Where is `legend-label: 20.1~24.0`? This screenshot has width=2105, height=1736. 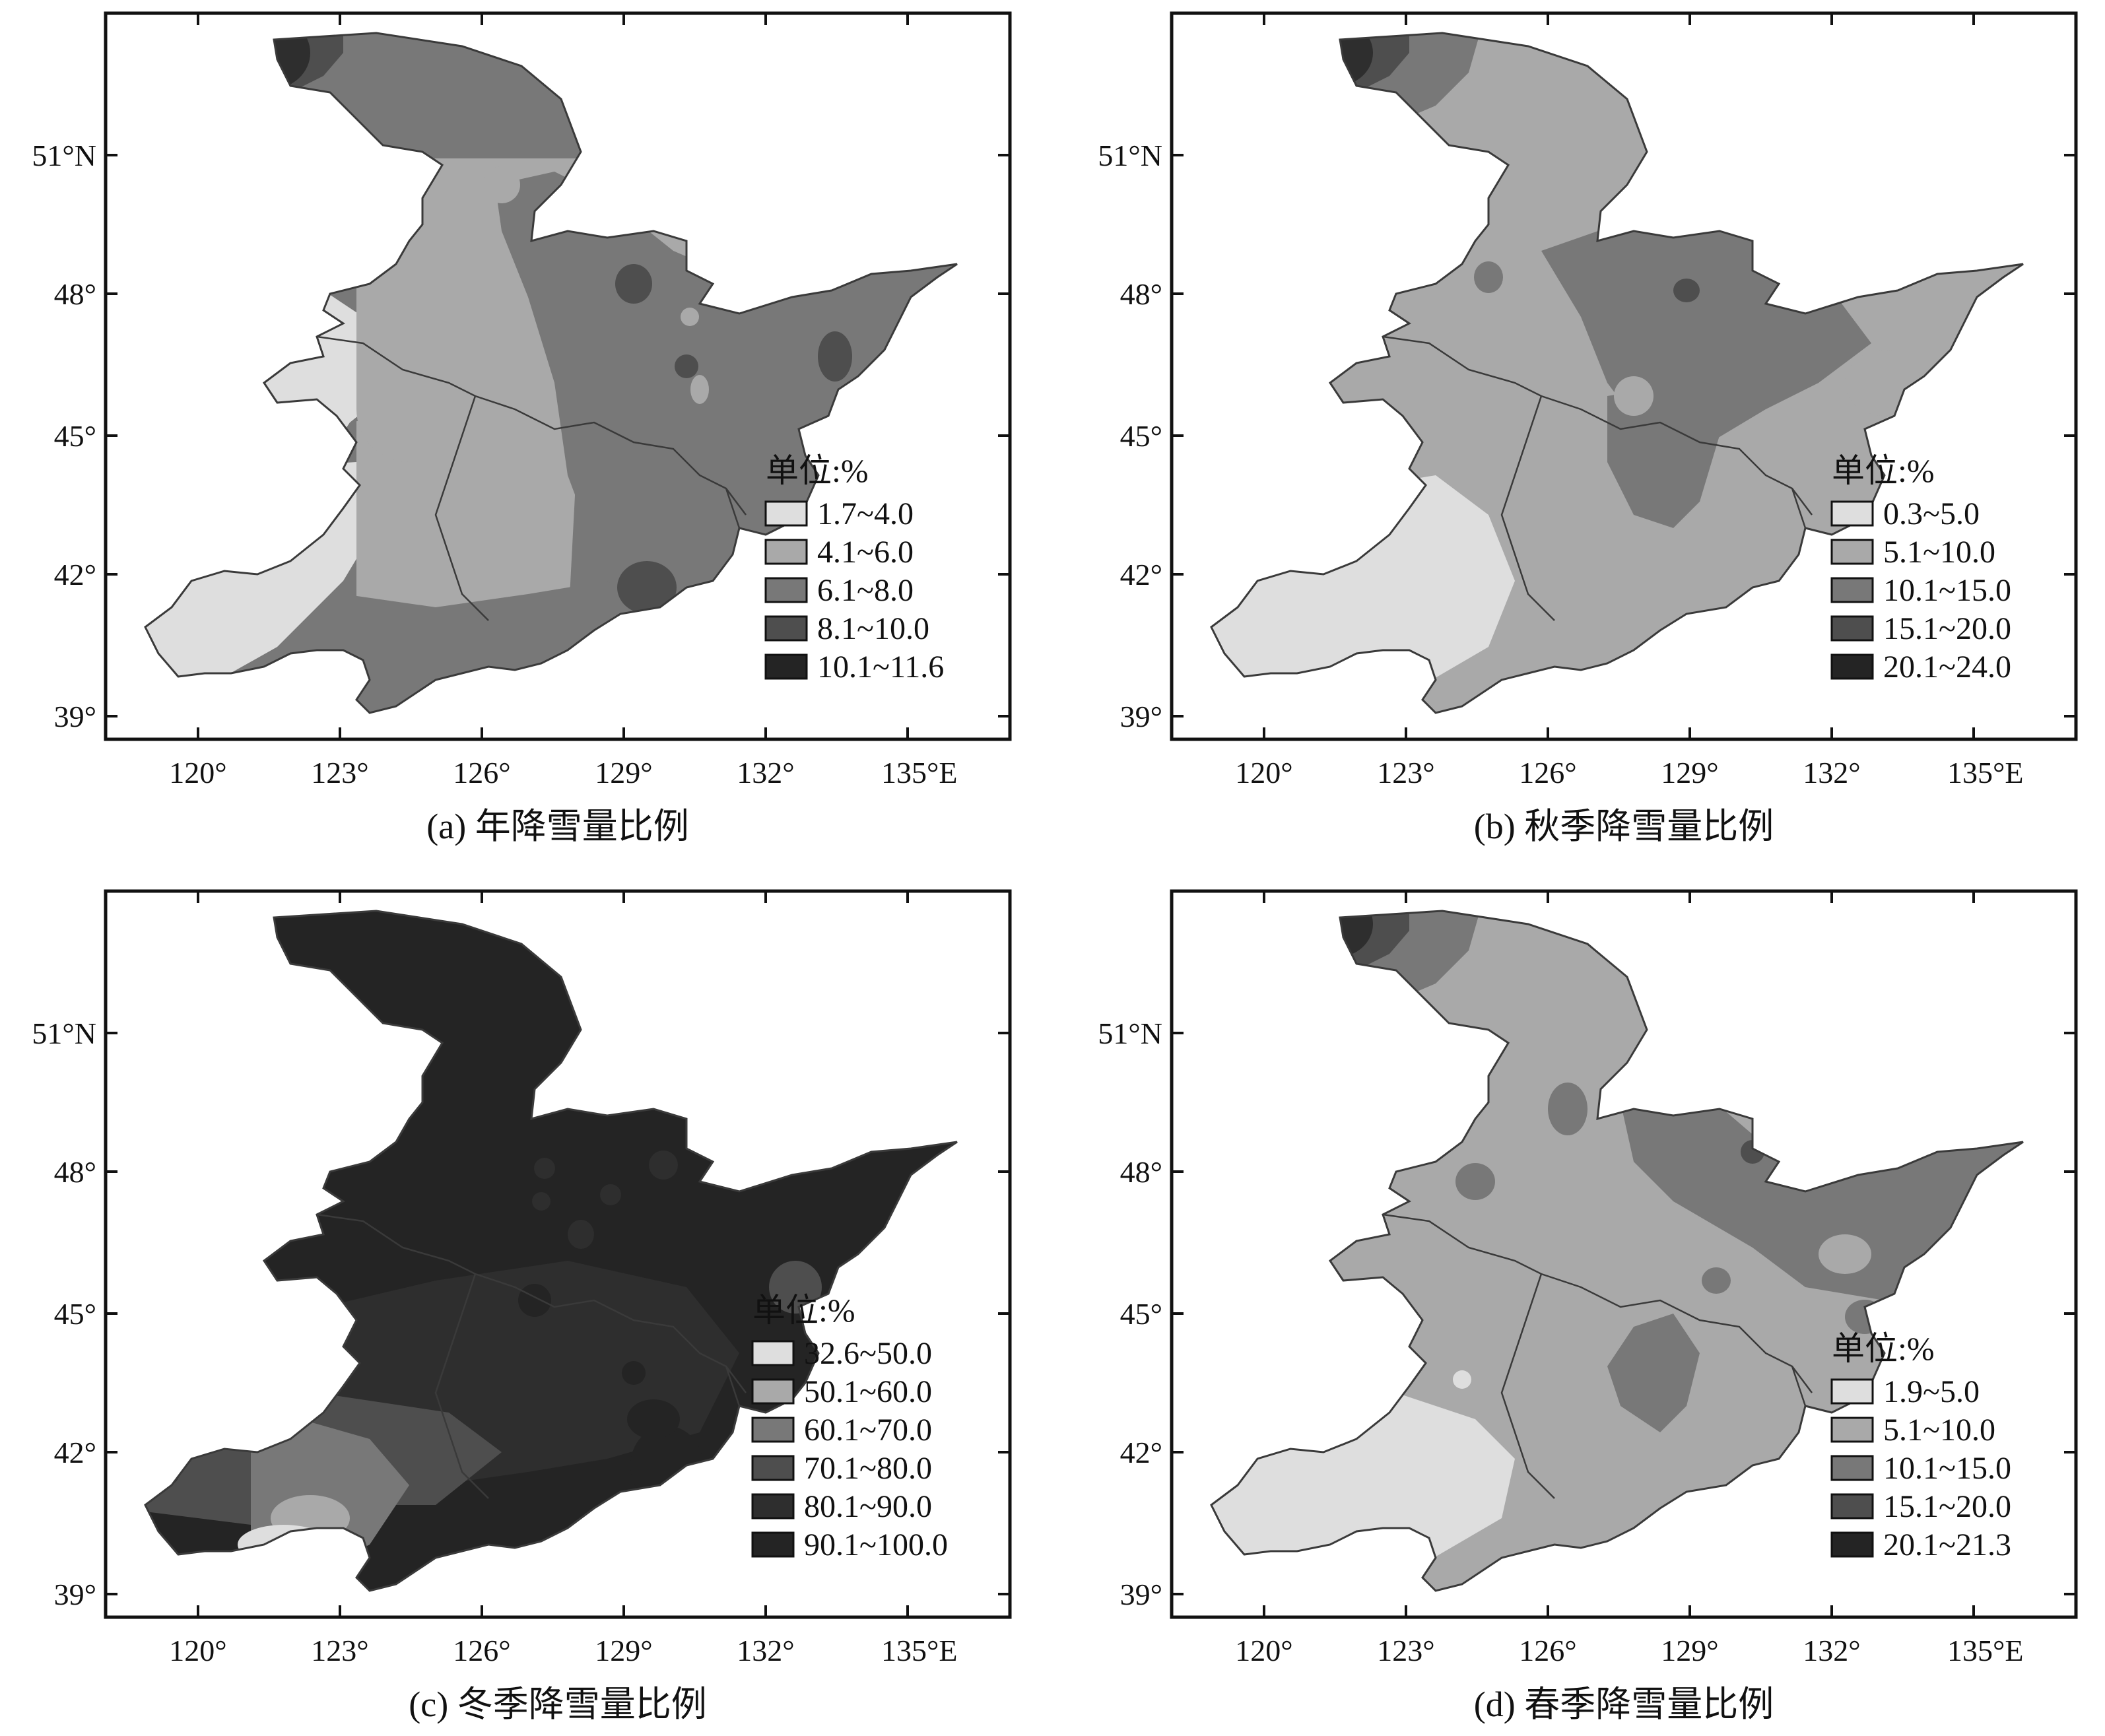
legend-label: 20.1~24.0 is located at coordinates (1947, 667).